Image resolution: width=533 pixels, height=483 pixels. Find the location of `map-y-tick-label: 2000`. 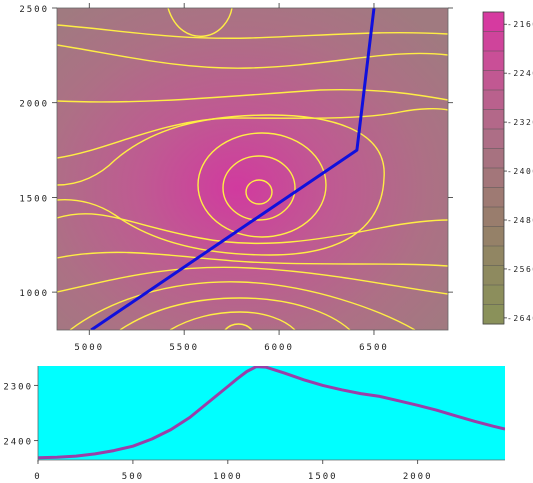

map-y-tick-label: 2000 is located at coordinates (34, 105).